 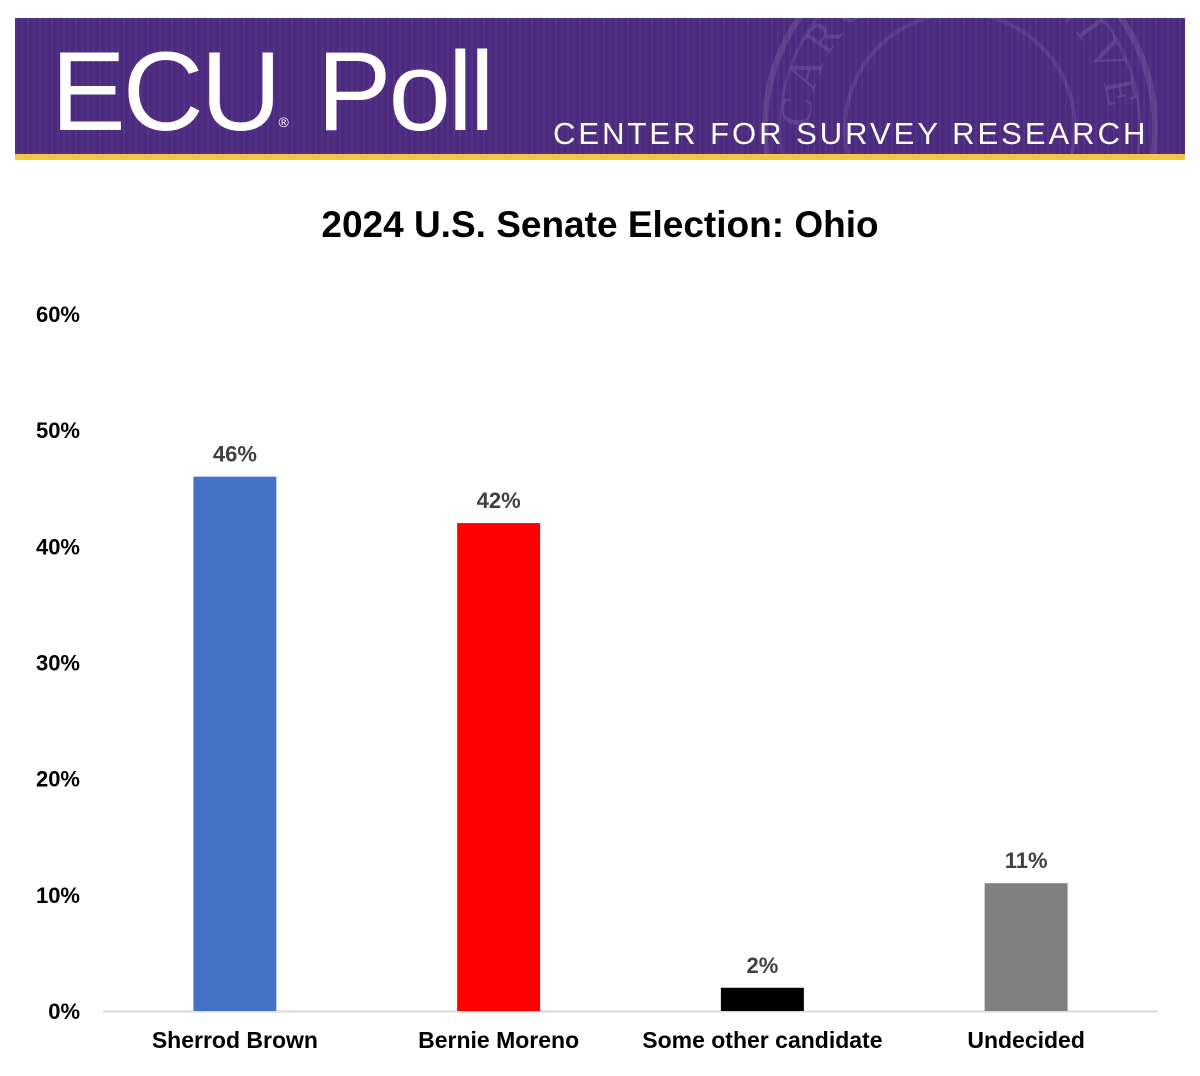 I want to click on chart-title: 2024 U.S. Senate Election: Ohio, so click(x=600, y=224).